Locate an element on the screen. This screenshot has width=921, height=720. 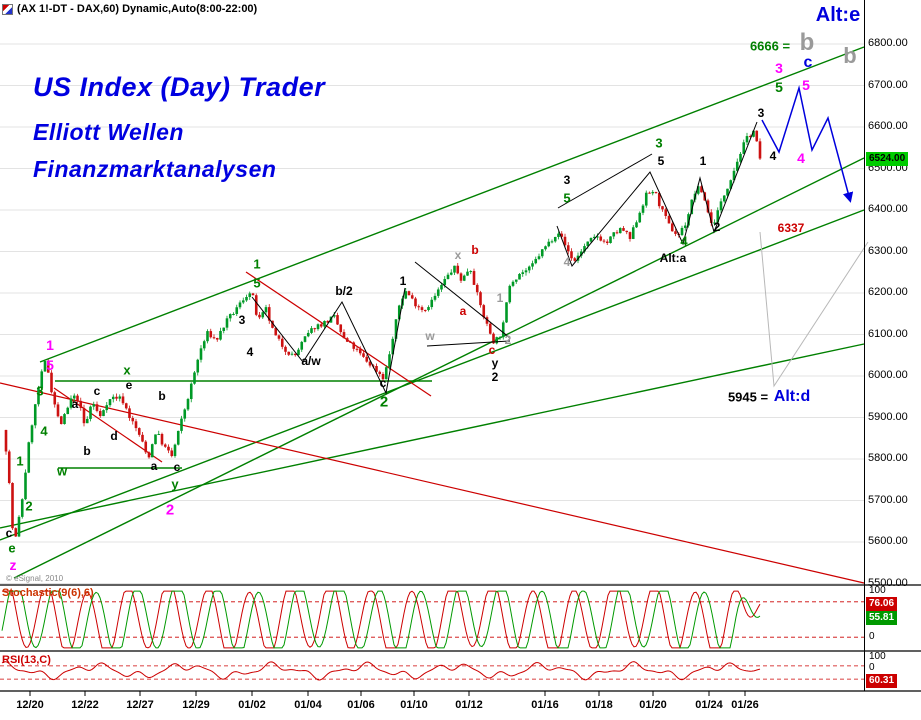
wave-label-aw: a/w is located at coordinates (311, 361).